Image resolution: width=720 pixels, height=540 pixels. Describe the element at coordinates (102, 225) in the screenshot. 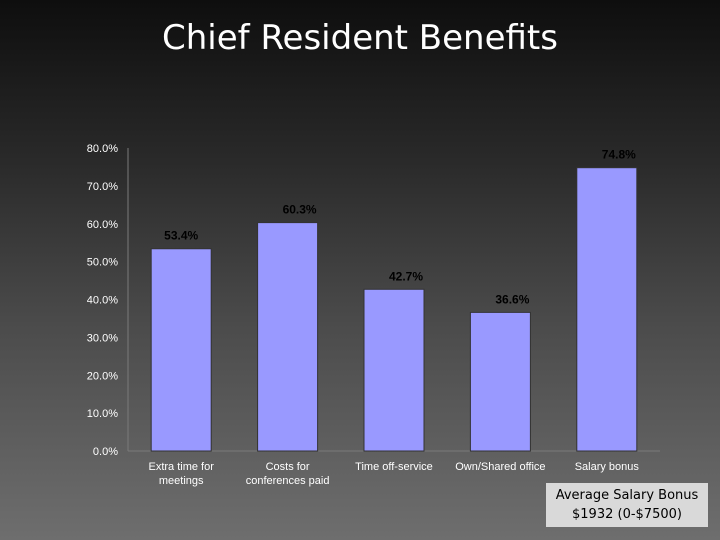

I see `y-tick-label: 60.0%` at that location.